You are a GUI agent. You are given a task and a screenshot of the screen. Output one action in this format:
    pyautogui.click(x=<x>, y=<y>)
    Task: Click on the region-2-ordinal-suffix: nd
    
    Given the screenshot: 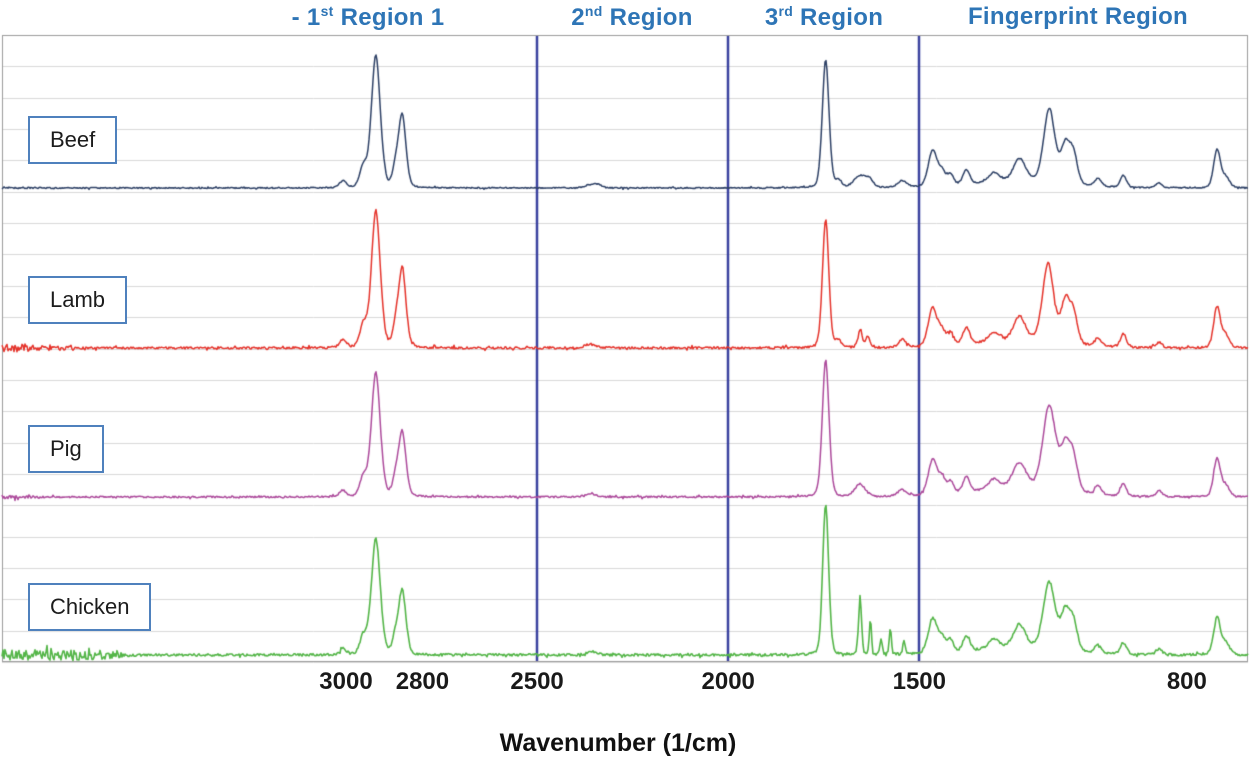 What is the action you would take?
    pyautogui.click(x=593, y=11)
    